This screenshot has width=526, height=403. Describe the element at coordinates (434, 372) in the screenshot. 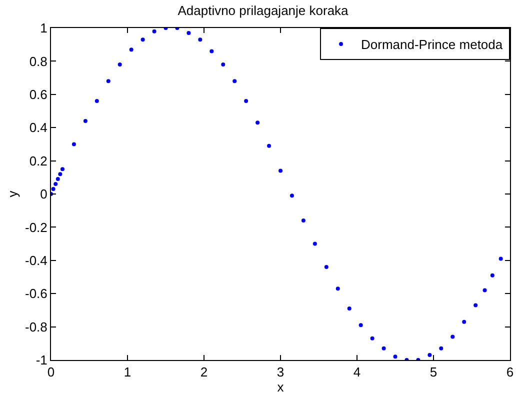

I see `x-tick-label: 5` at that location.